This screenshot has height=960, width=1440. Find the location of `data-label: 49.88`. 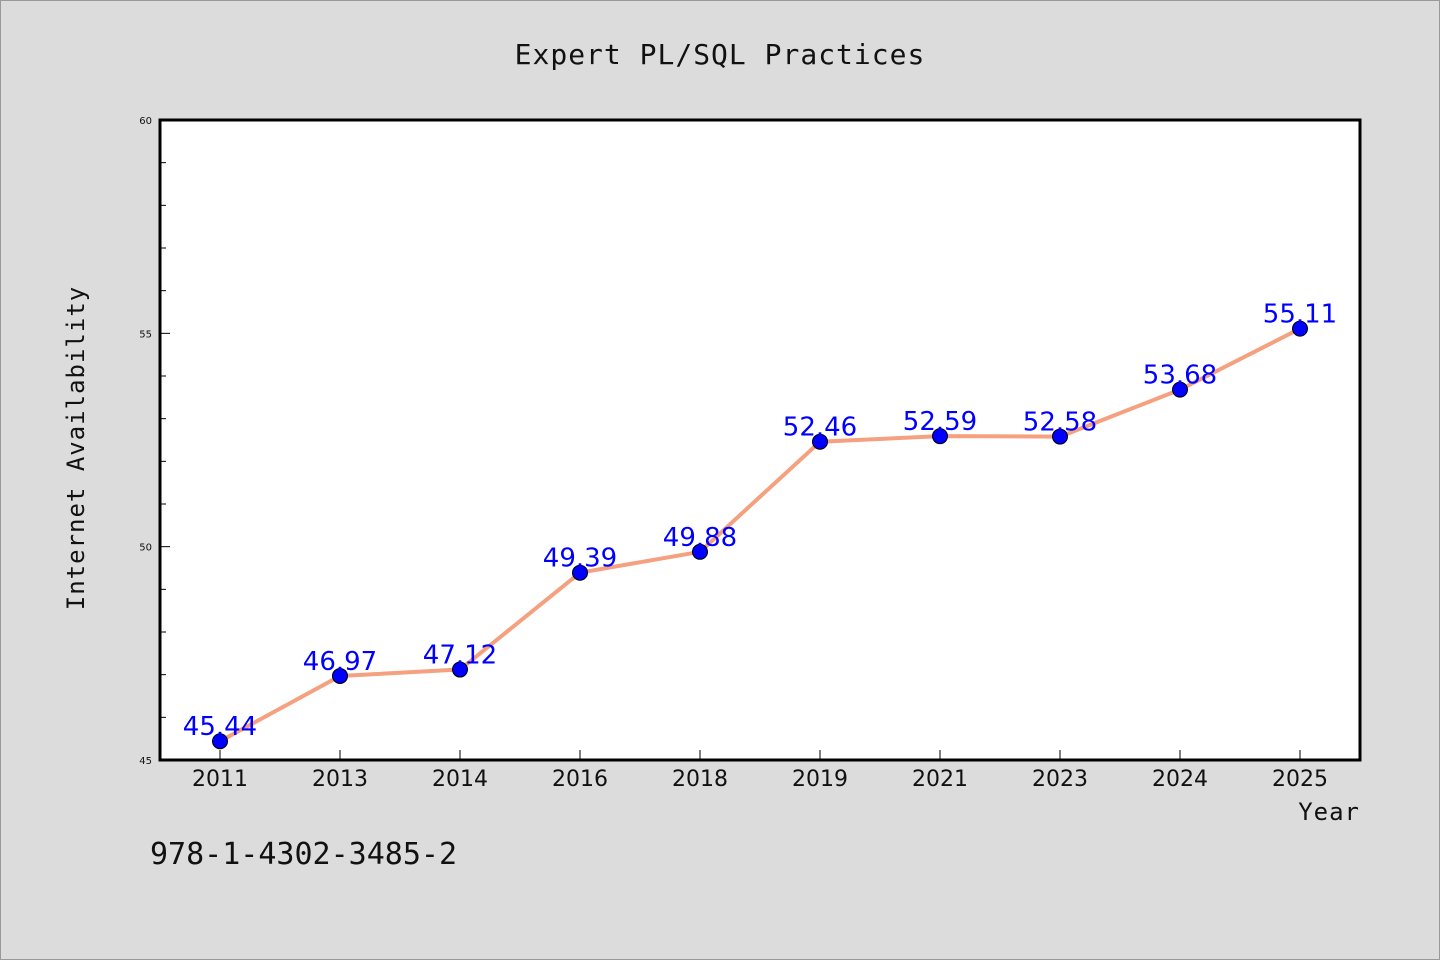

data-label: 49.88 is located at coordinates (700, 538).